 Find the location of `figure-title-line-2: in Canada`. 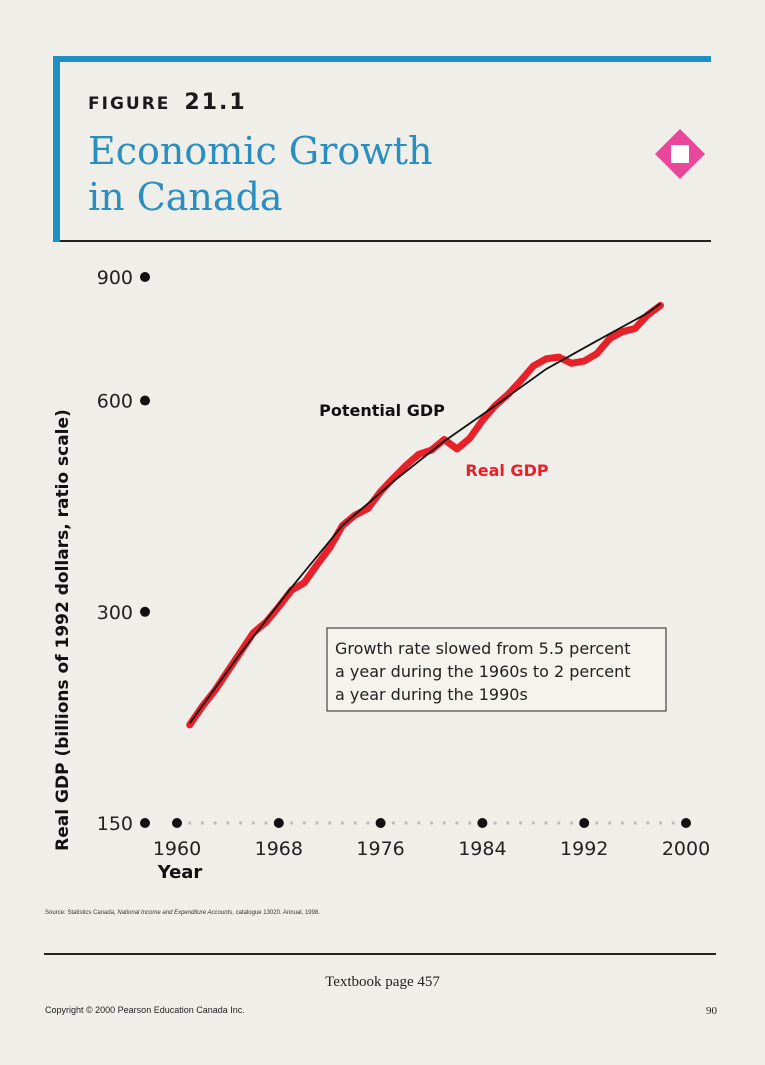

figure-title-line-2: in Canada is located at coordinates (185, 197).